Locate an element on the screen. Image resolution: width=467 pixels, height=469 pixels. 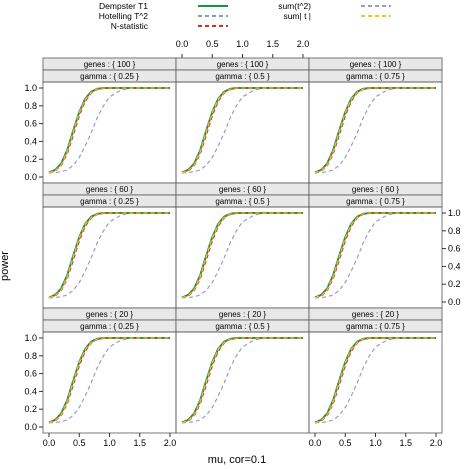
y-axis-label: power is located at coordinates (5, 266).